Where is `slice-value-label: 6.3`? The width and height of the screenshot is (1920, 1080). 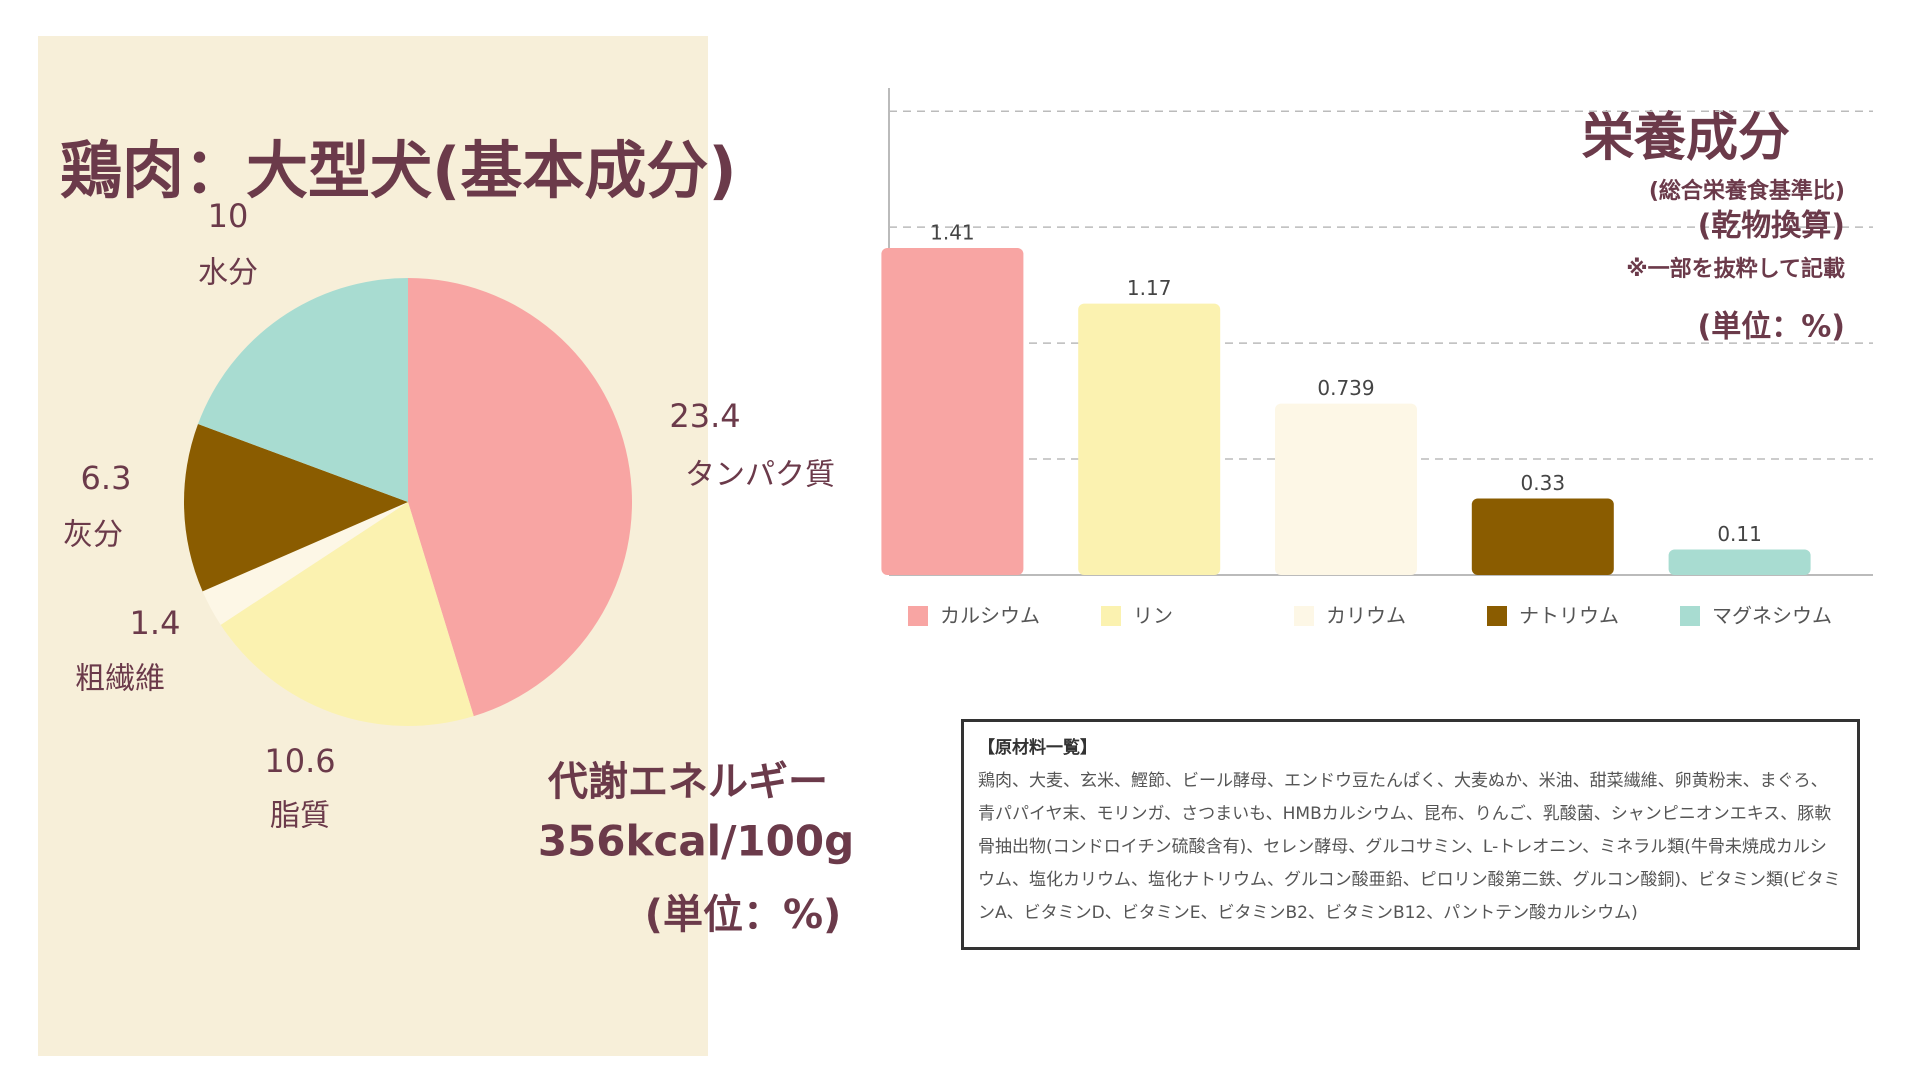 slice-value-label: 6.3 is located at coordinates (106, 478).